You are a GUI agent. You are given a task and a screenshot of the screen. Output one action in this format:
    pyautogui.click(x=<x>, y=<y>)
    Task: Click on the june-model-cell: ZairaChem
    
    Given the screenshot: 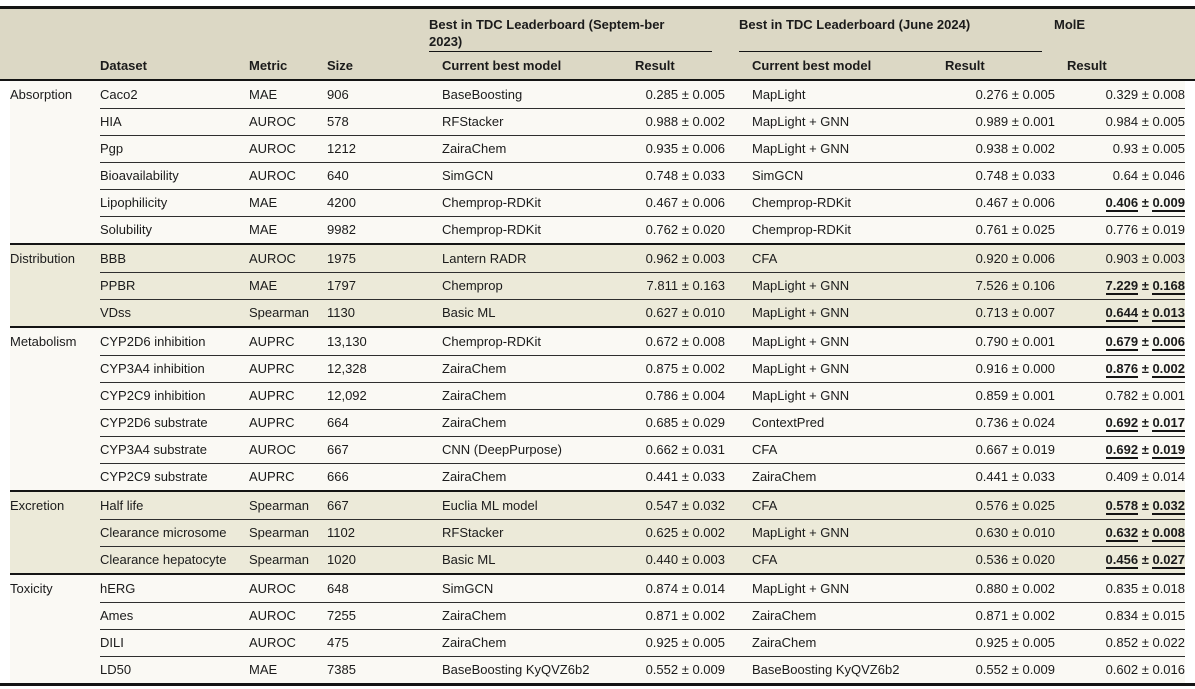 What is the action you would take?
    pyautogui.click(x=784, y=476)
    